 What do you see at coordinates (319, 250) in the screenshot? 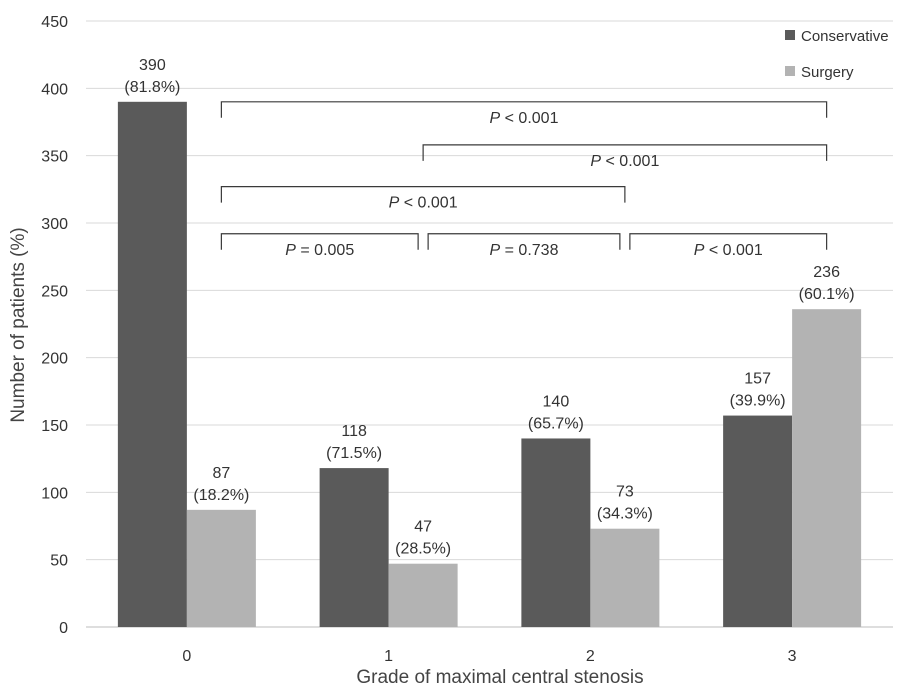
I see `p-value-label: P = 0.005` at bounding box center [319, 250].